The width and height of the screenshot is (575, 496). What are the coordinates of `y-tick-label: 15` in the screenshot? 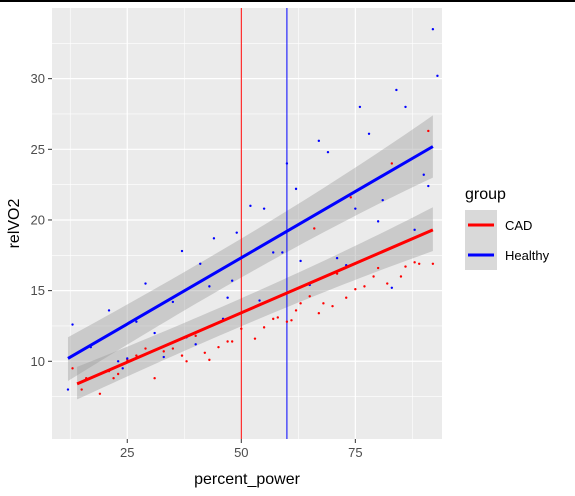 It's located at (38, 290).